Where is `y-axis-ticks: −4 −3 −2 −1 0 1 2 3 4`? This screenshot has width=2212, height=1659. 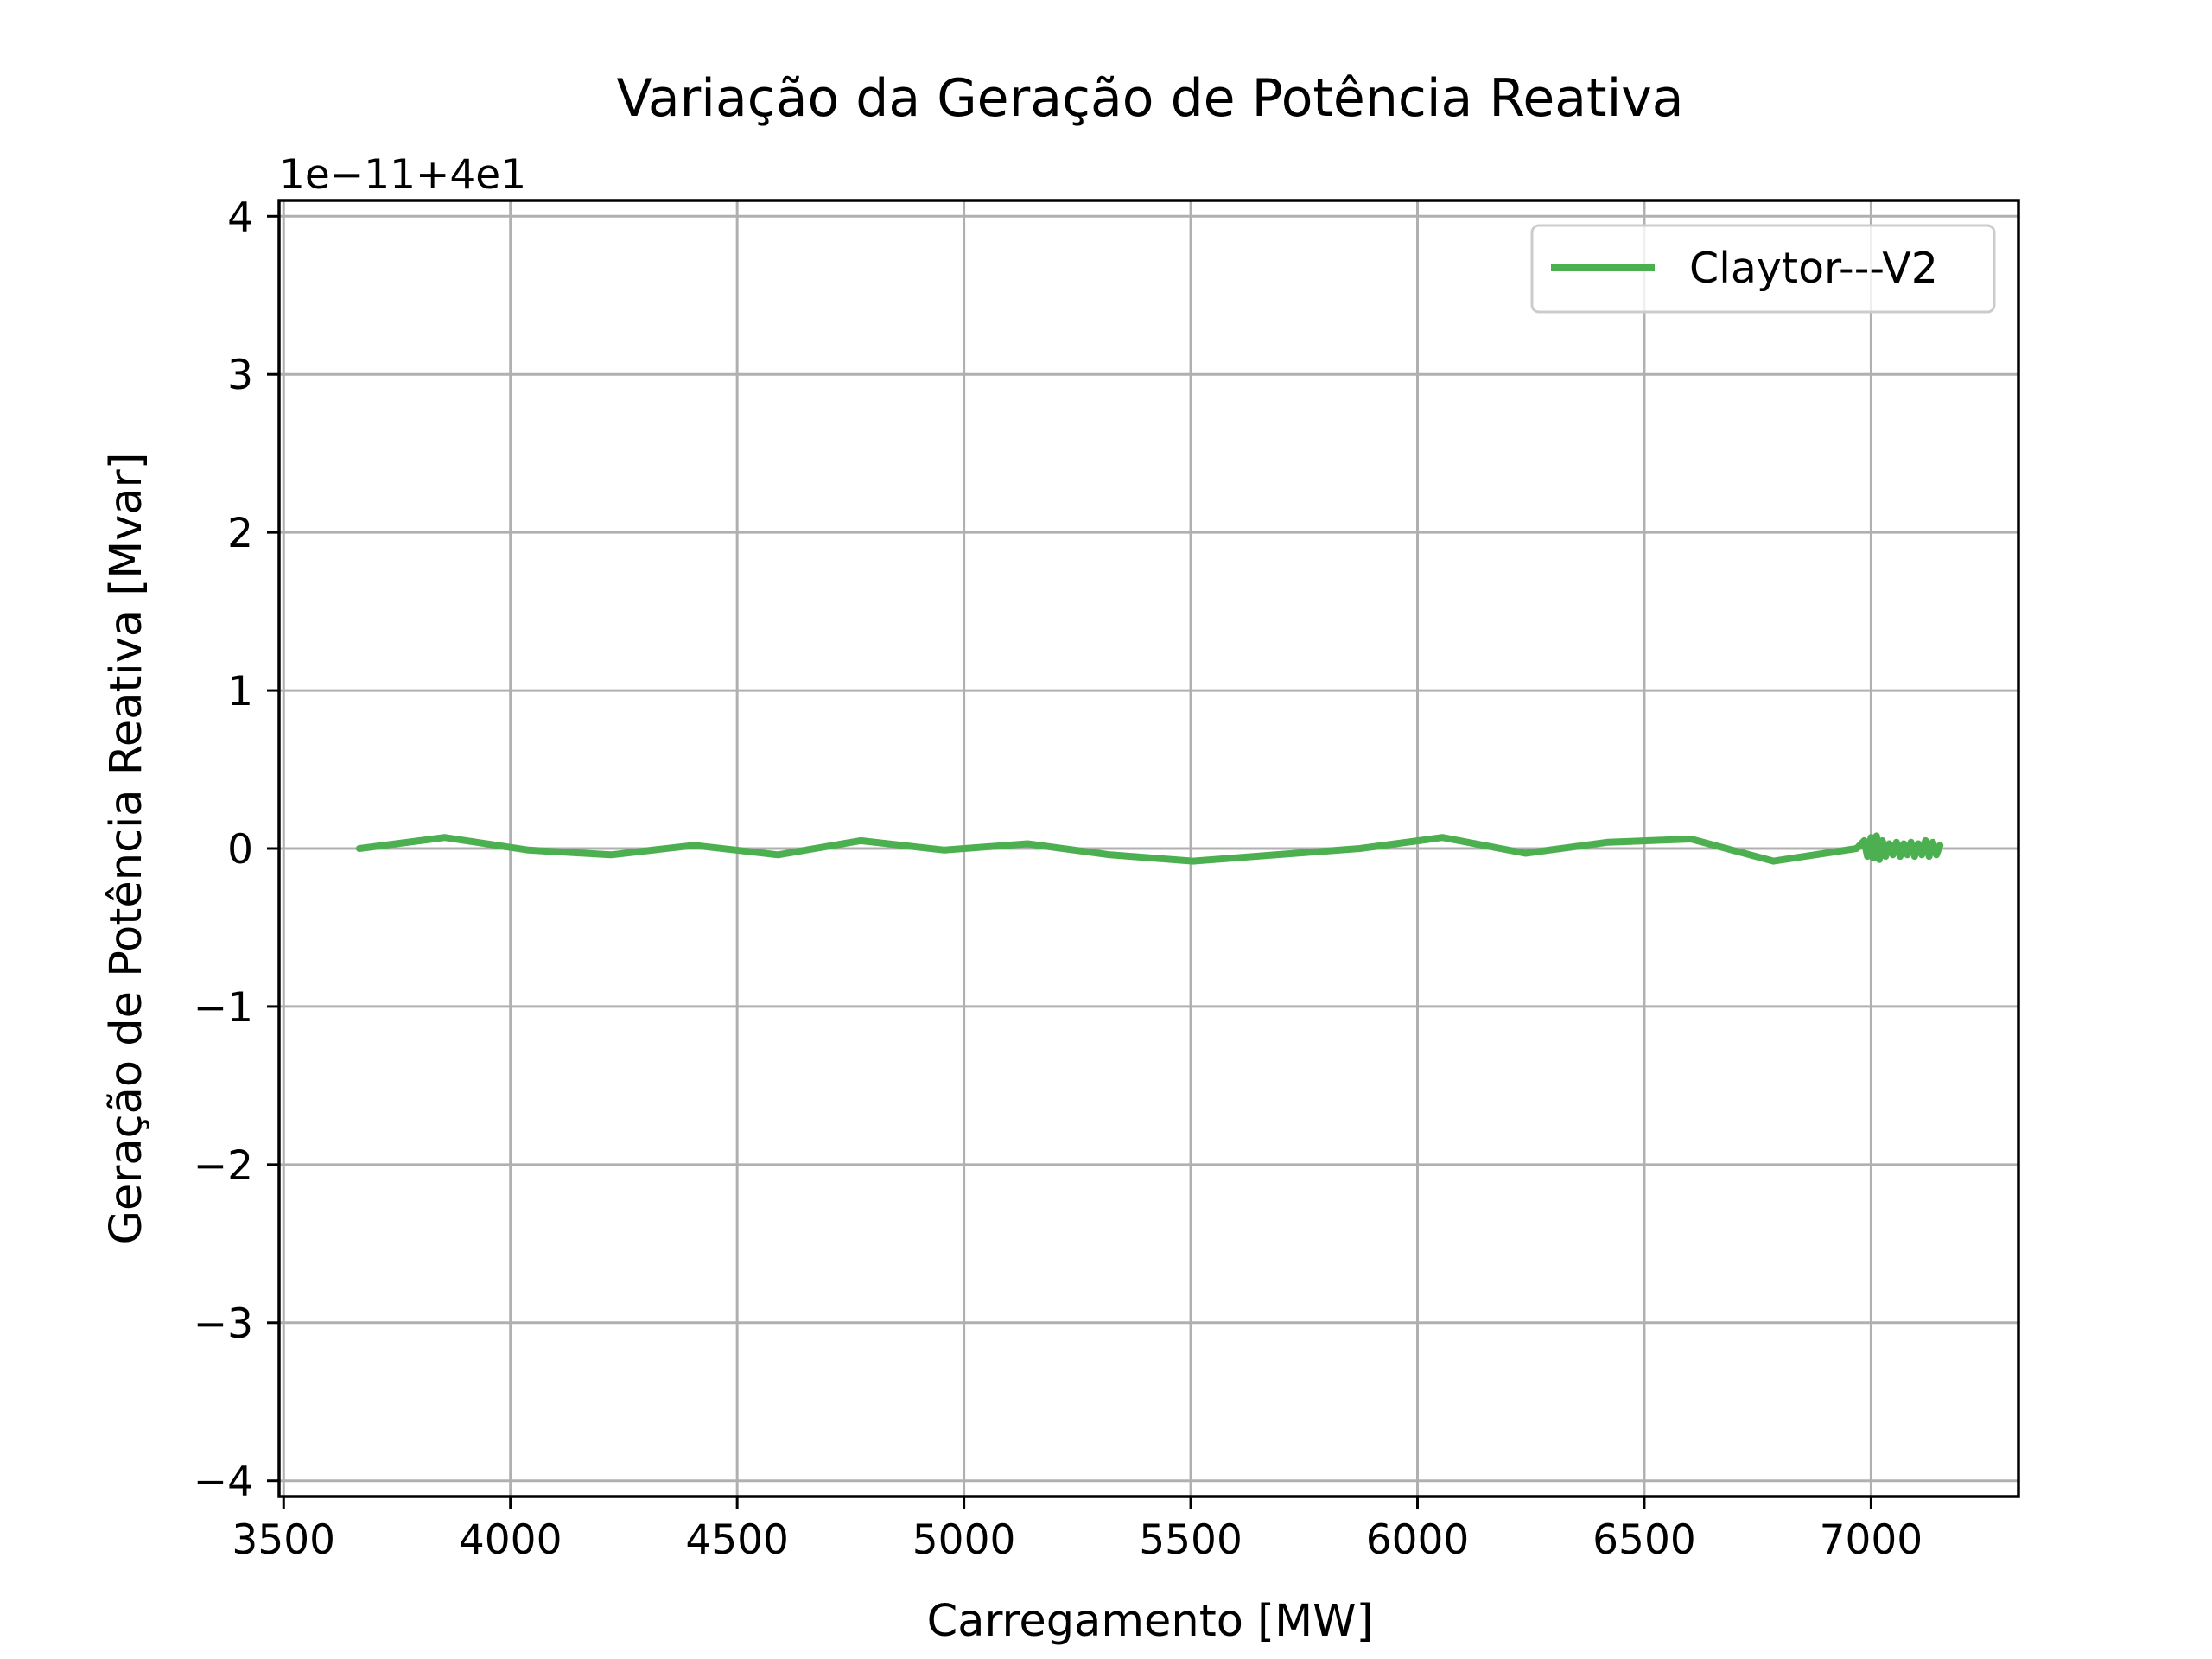
y-axis-ticks: −4 −3 −2 −1 0 1 2 3 4 is located at coordinates (236, 850).